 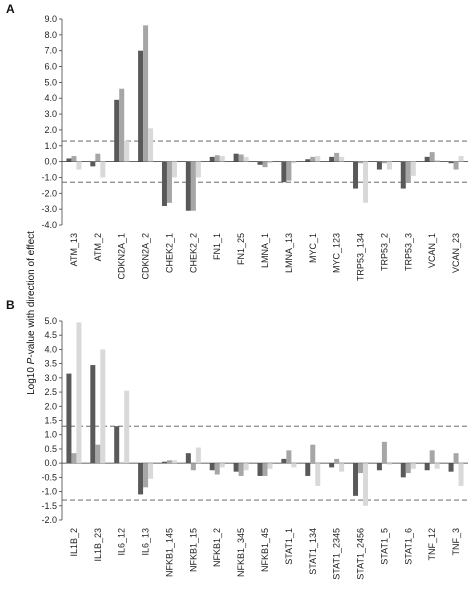 I want to click on y-tick-label: 0.5, so click(x=50, y=449).